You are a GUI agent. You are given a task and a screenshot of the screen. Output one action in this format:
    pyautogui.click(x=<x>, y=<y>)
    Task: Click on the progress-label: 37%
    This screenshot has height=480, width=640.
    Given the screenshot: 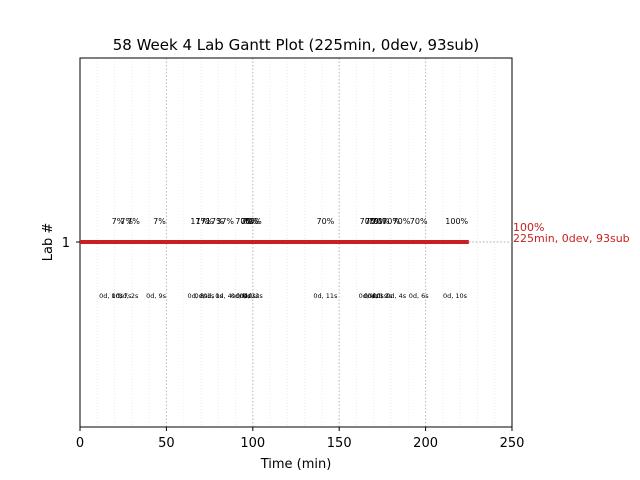 What is the action you would take?
    pyautogui.click(x=225, y=221)
    